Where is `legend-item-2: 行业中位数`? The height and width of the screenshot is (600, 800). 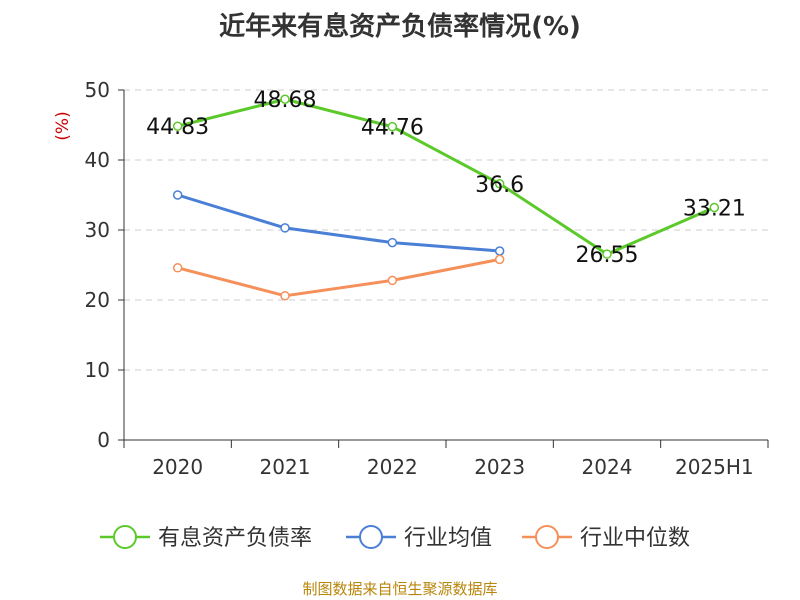 legend-item-2: 行业中位数 is located at coordinates (606, 538).